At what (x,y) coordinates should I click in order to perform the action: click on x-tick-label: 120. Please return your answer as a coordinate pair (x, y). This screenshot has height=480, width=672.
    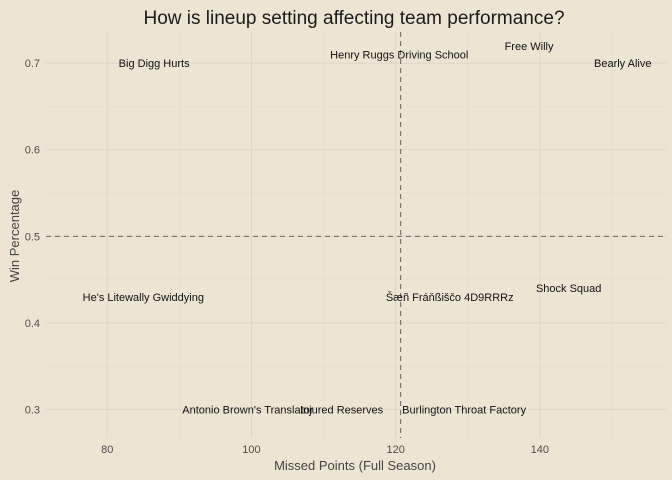
    Looking at the image, I should click on (395, 450).